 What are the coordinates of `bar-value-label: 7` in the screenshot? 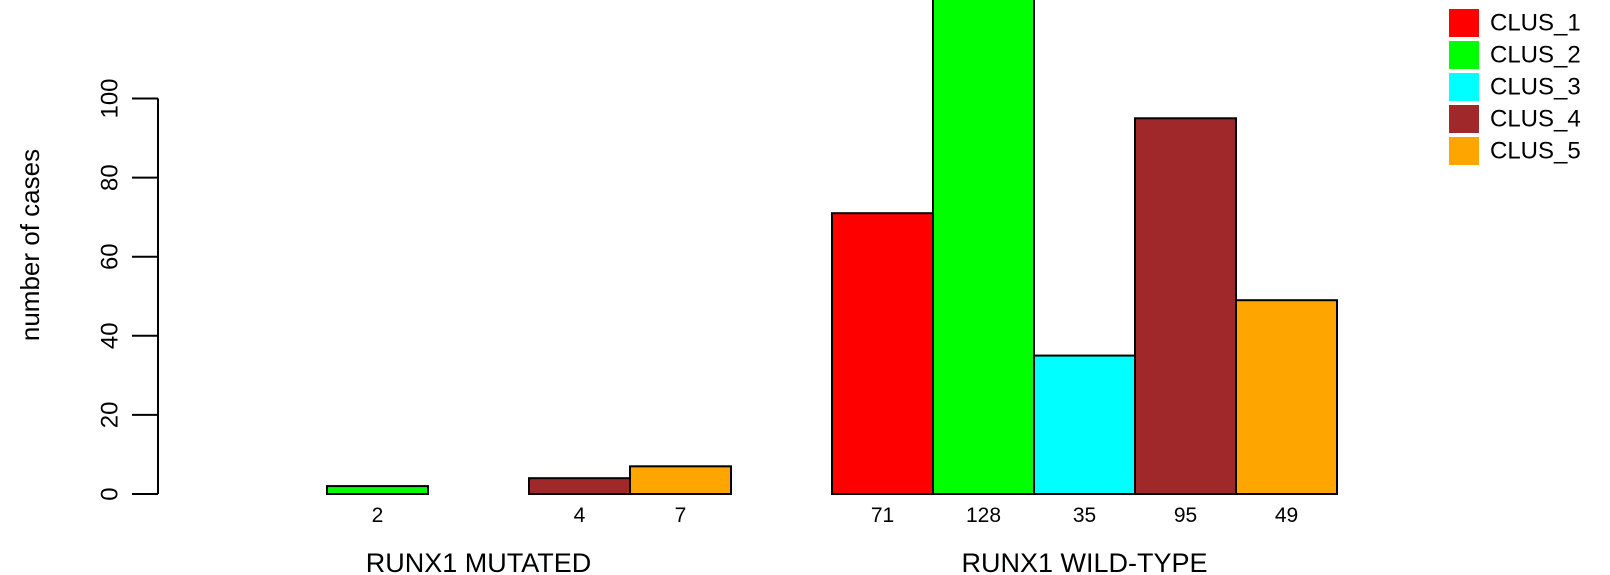 It's located at (681, 515).